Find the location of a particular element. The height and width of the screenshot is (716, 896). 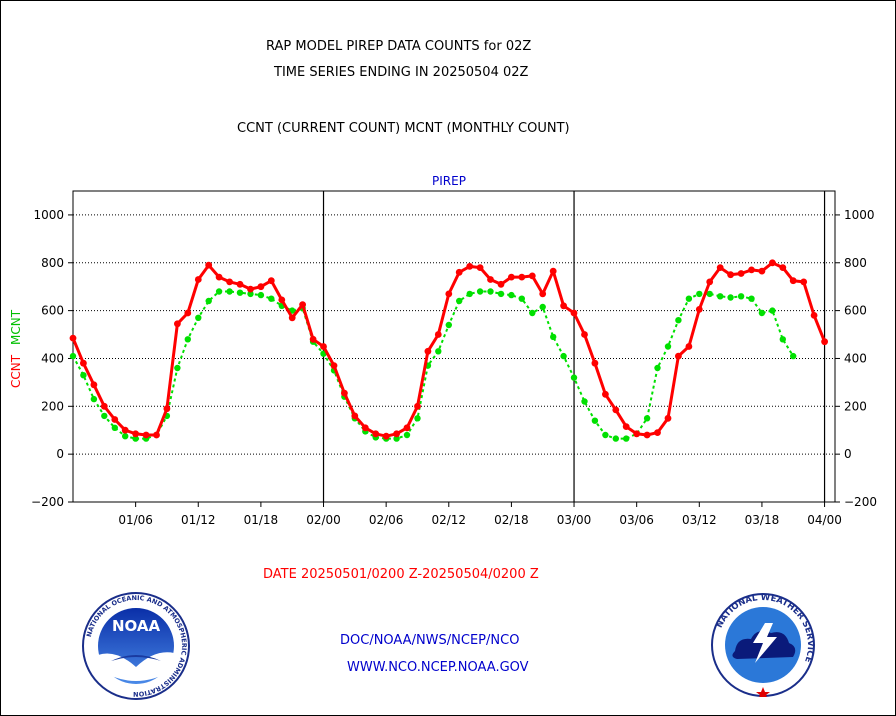

x-tick-label: 03/12 is located at coordinates (699, 520).